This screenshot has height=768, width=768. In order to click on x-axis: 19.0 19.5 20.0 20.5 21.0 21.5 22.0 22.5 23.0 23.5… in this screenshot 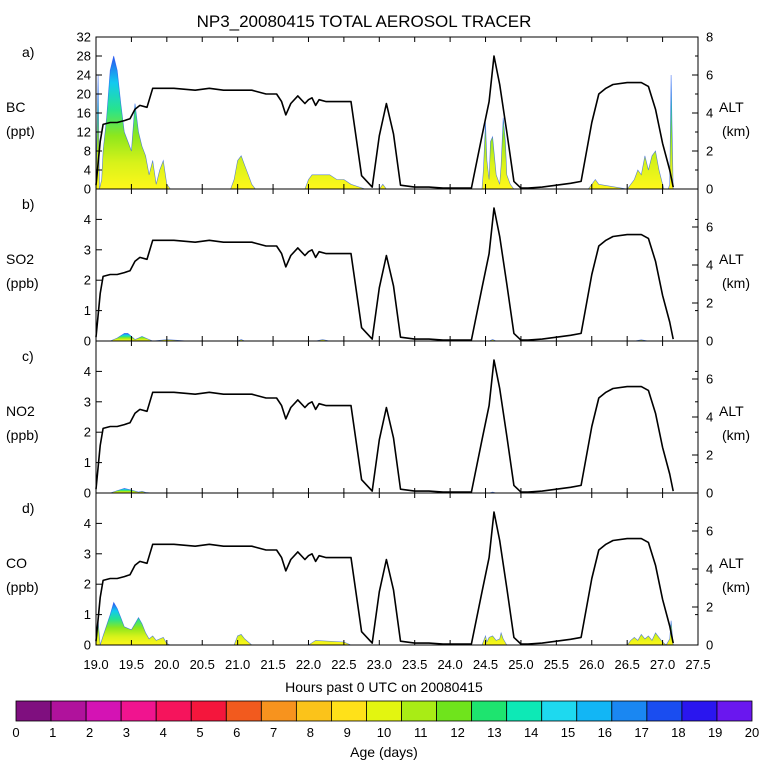, I will do `click(396, 664)`.